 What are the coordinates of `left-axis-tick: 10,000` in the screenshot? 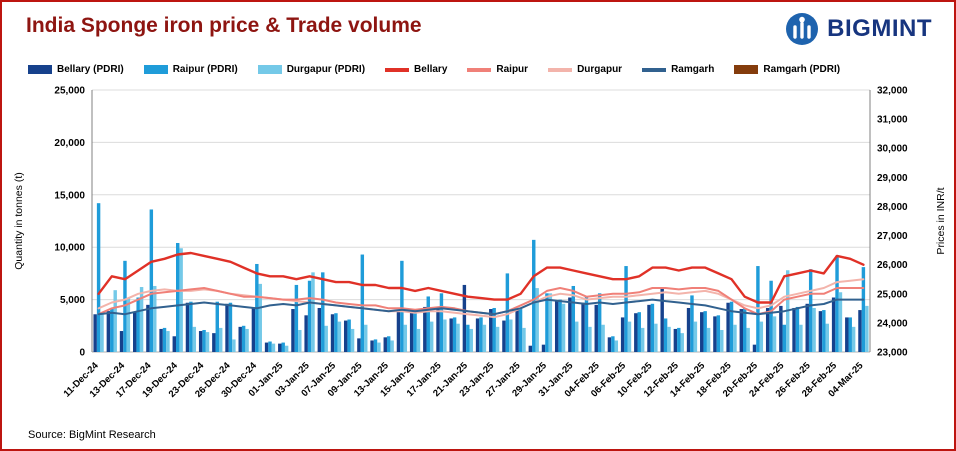 It's located at (69, 248).